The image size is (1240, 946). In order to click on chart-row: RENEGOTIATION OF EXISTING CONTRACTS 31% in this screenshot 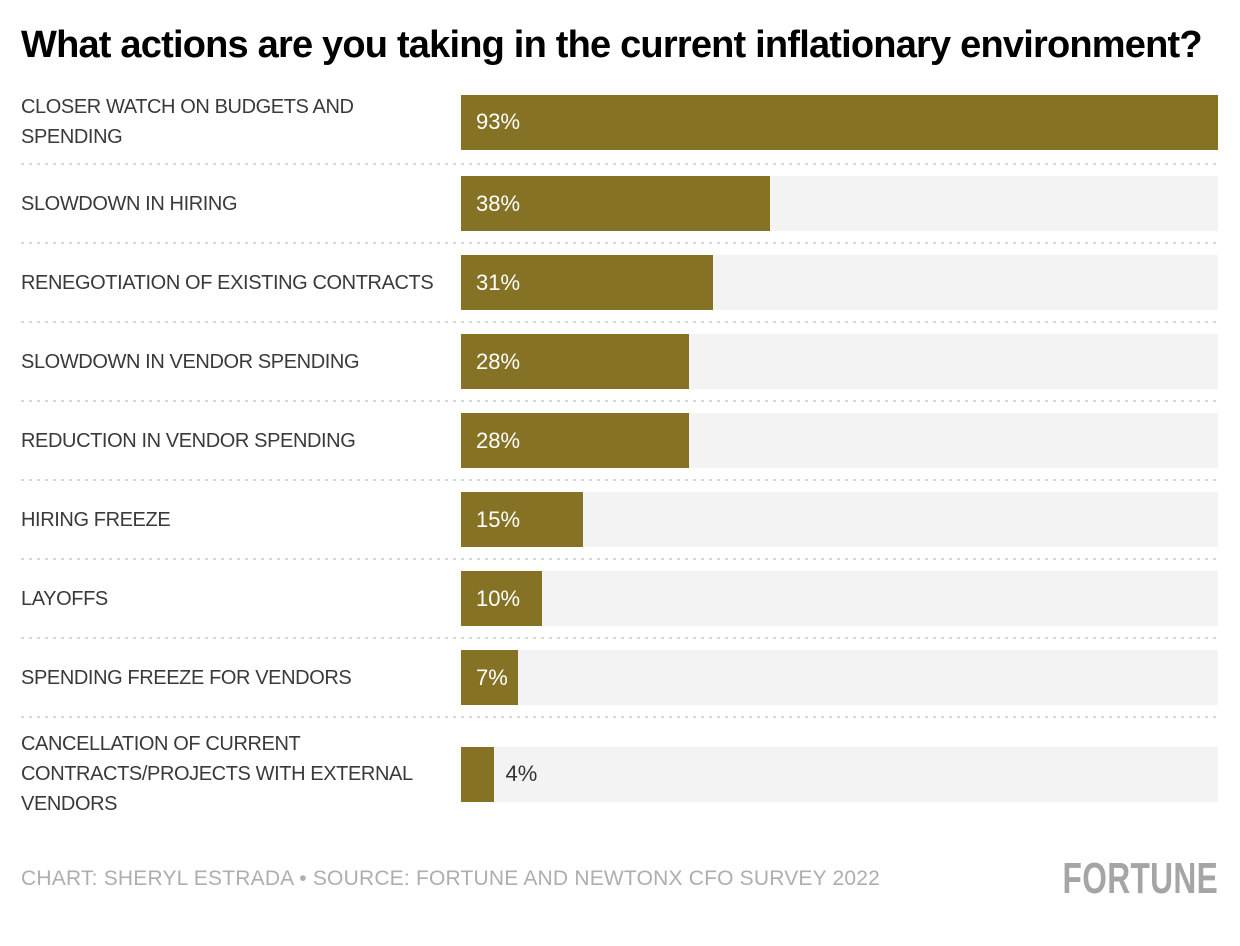, I will do `click(619, 282)`.